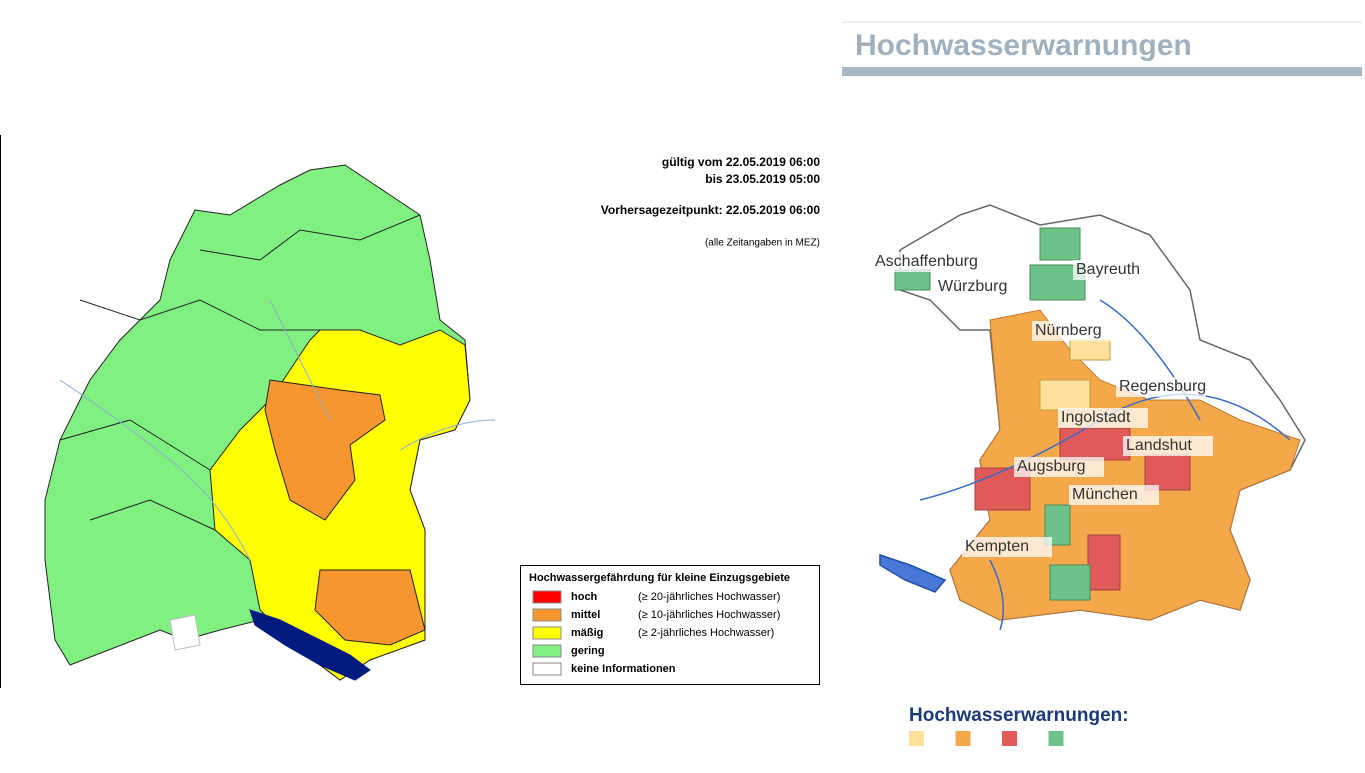  Describe the element at coordinates (1096, 417) in the screenshot. I see `city-label: Ingolstadt` at that location.